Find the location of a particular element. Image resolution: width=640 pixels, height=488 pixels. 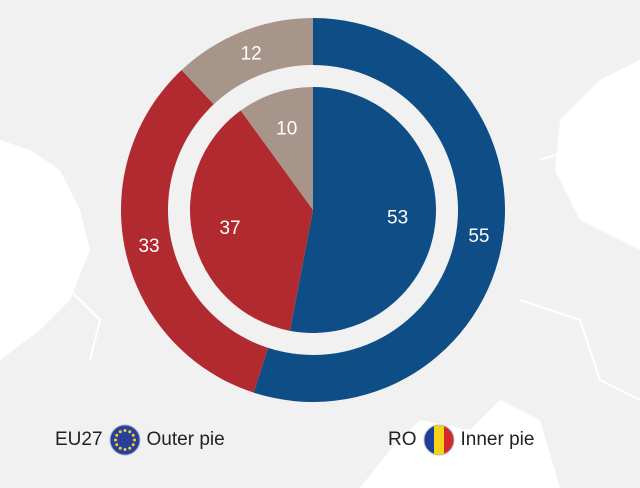

legend-eu27-code: EU27 is located at coordinates (79, 439).